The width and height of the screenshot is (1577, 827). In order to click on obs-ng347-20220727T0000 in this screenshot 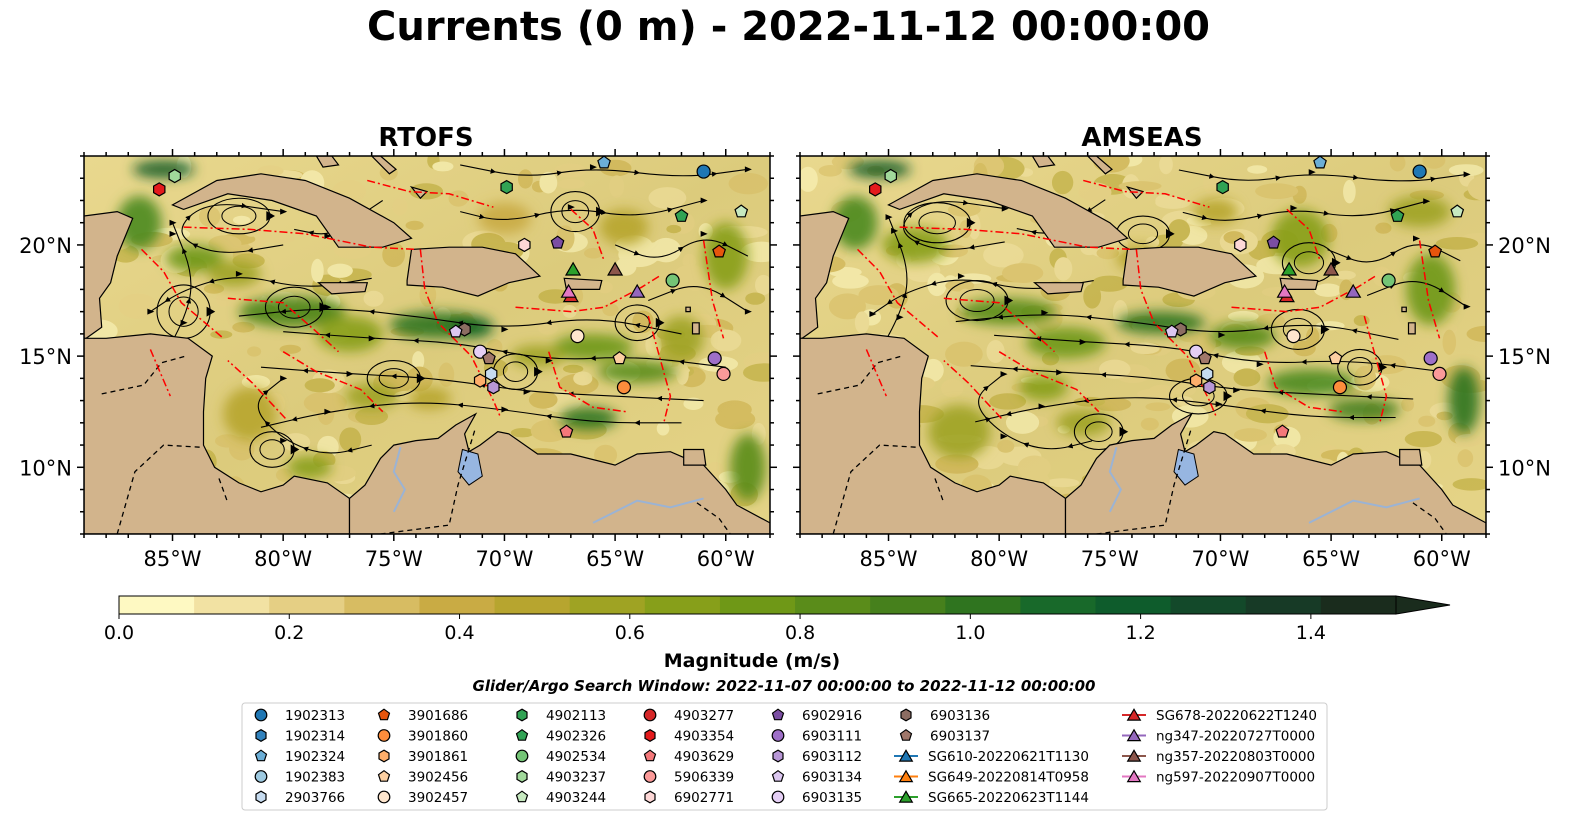, I will do `click(1353, 290)`.